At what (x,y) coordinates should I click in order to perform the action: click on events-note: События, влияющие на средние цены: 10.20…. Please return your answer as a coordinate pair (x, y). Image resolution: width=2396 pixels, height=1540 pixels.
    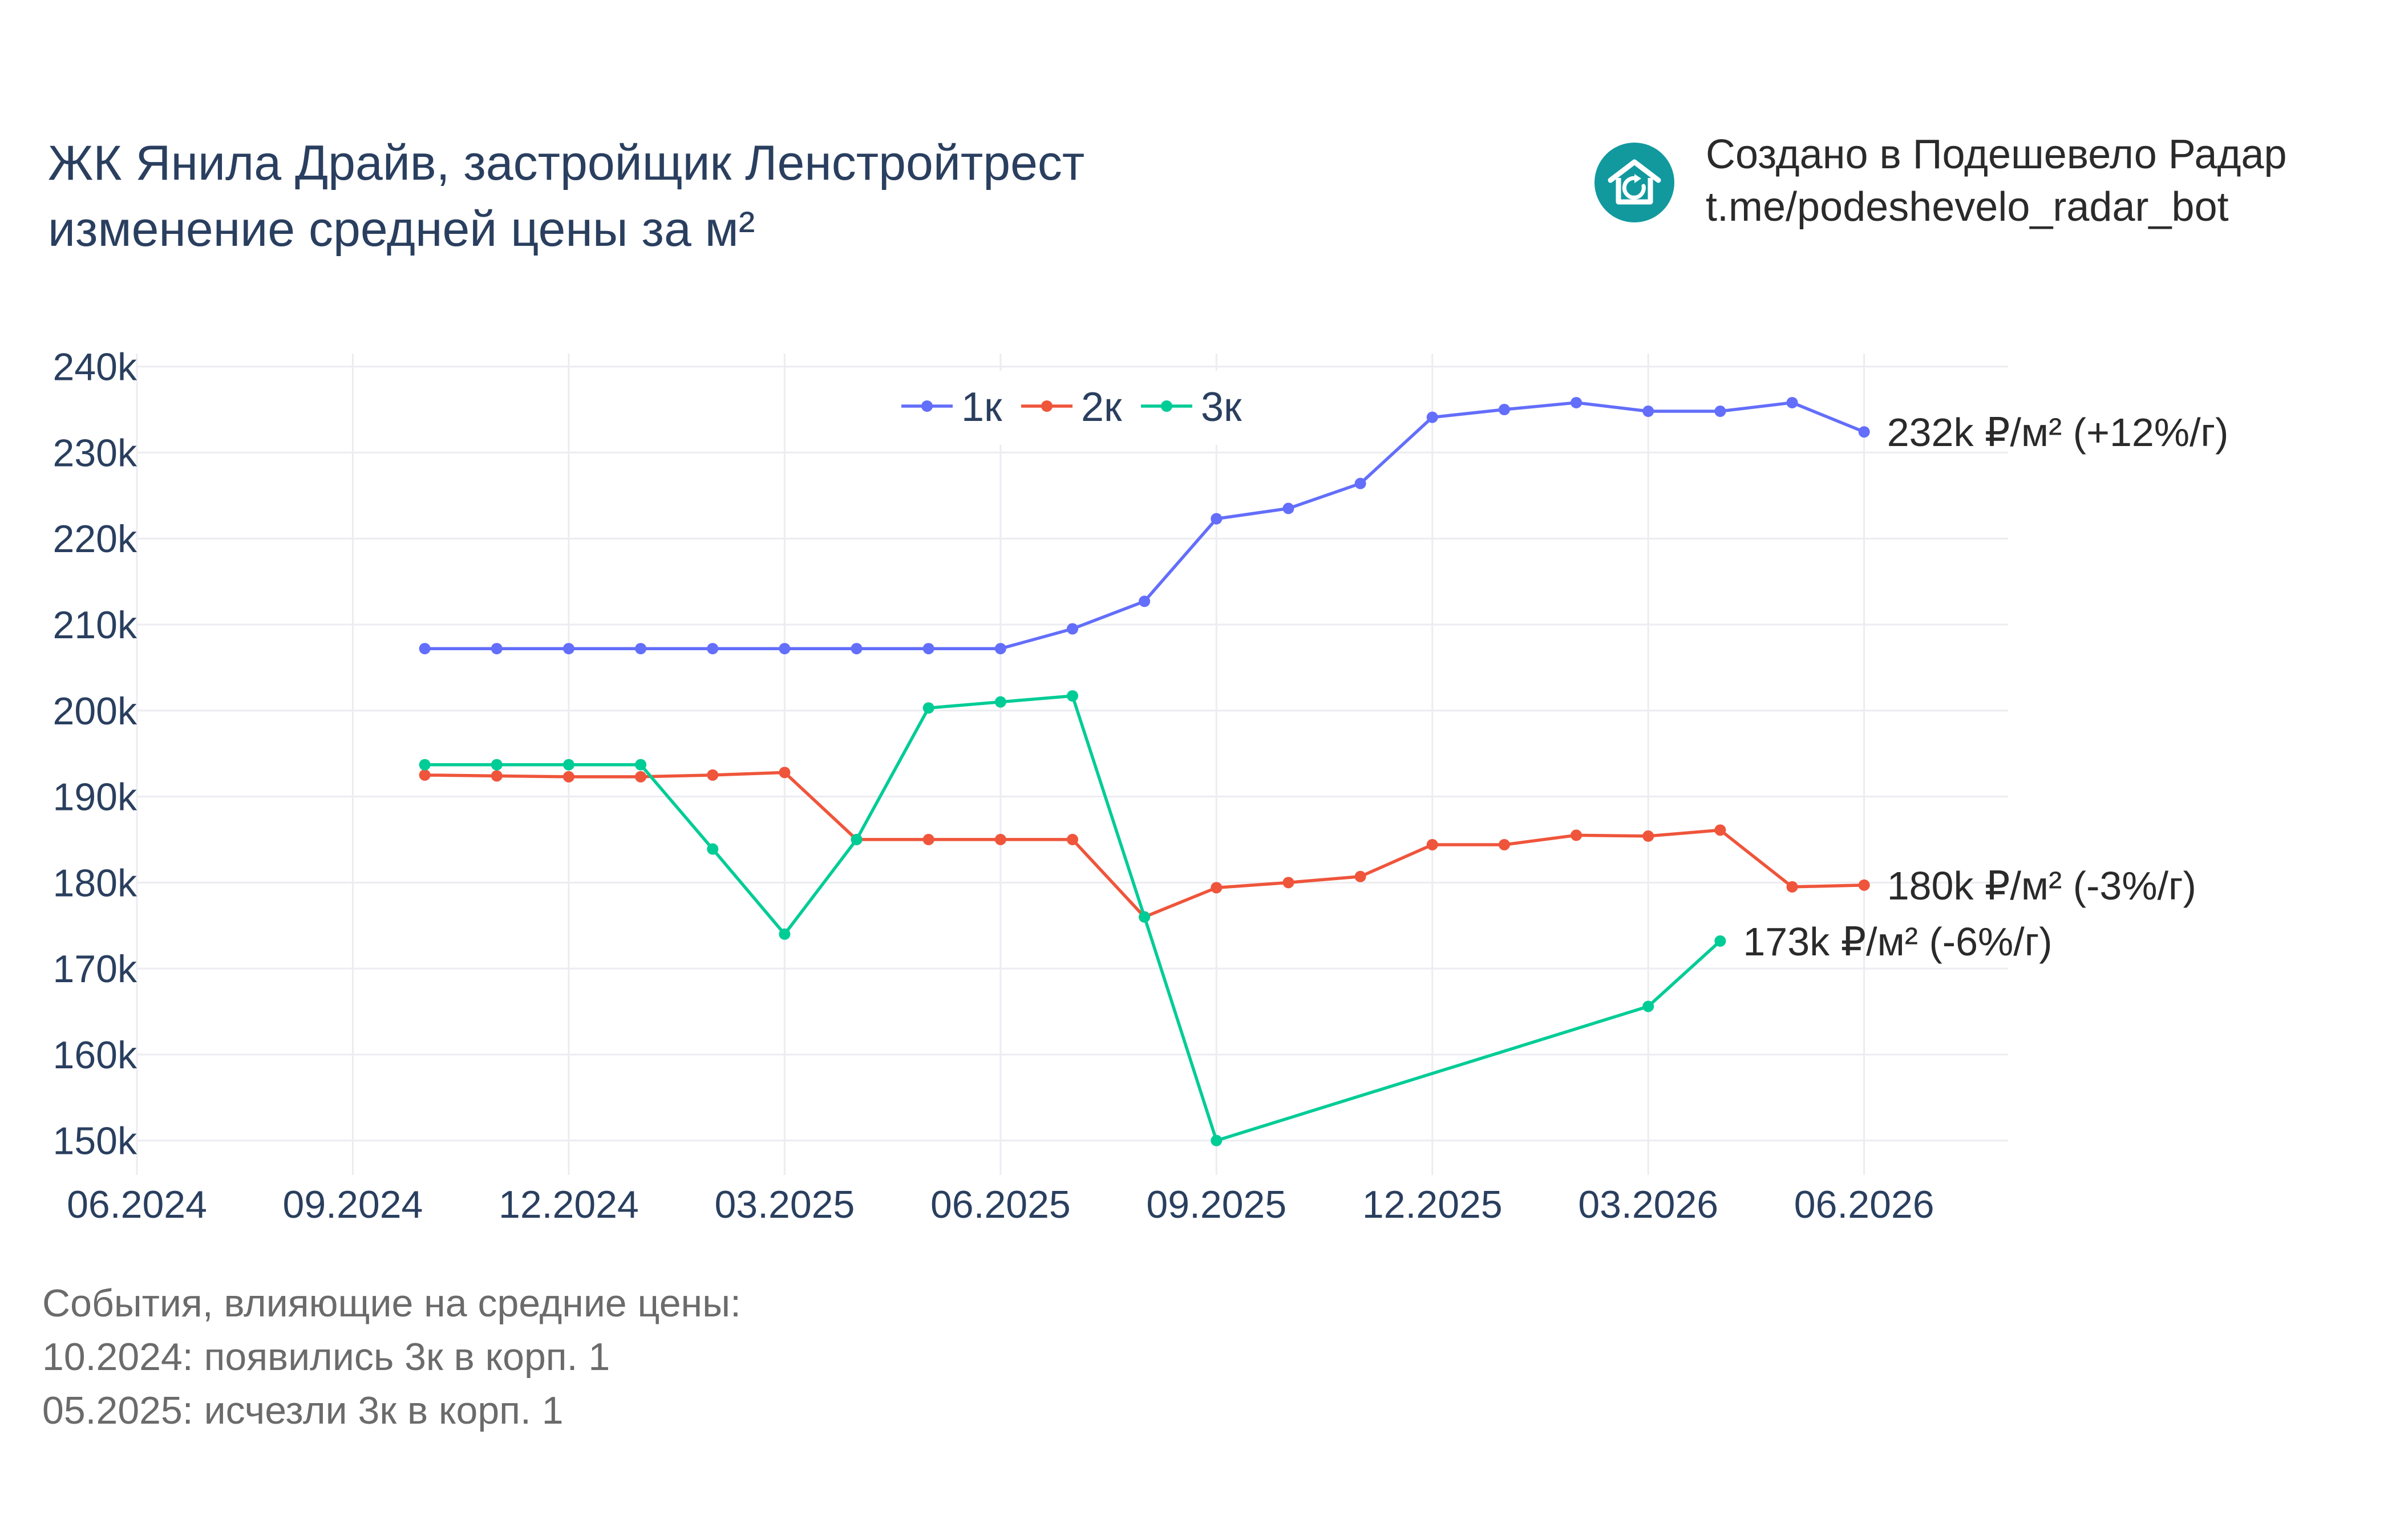
    Looking at the image, I should click on (391, 1357).